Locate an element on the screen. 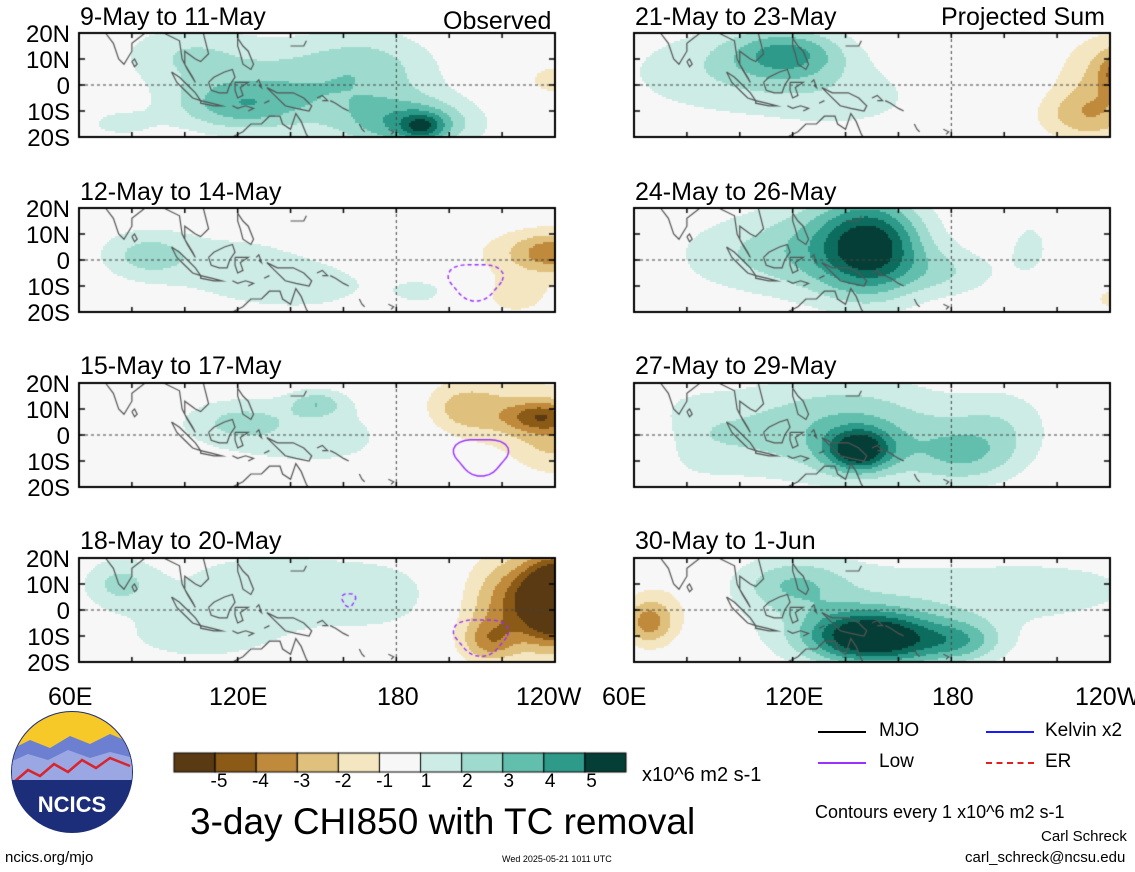  legend-kelvin-line is located at coordinates (1010, 732).